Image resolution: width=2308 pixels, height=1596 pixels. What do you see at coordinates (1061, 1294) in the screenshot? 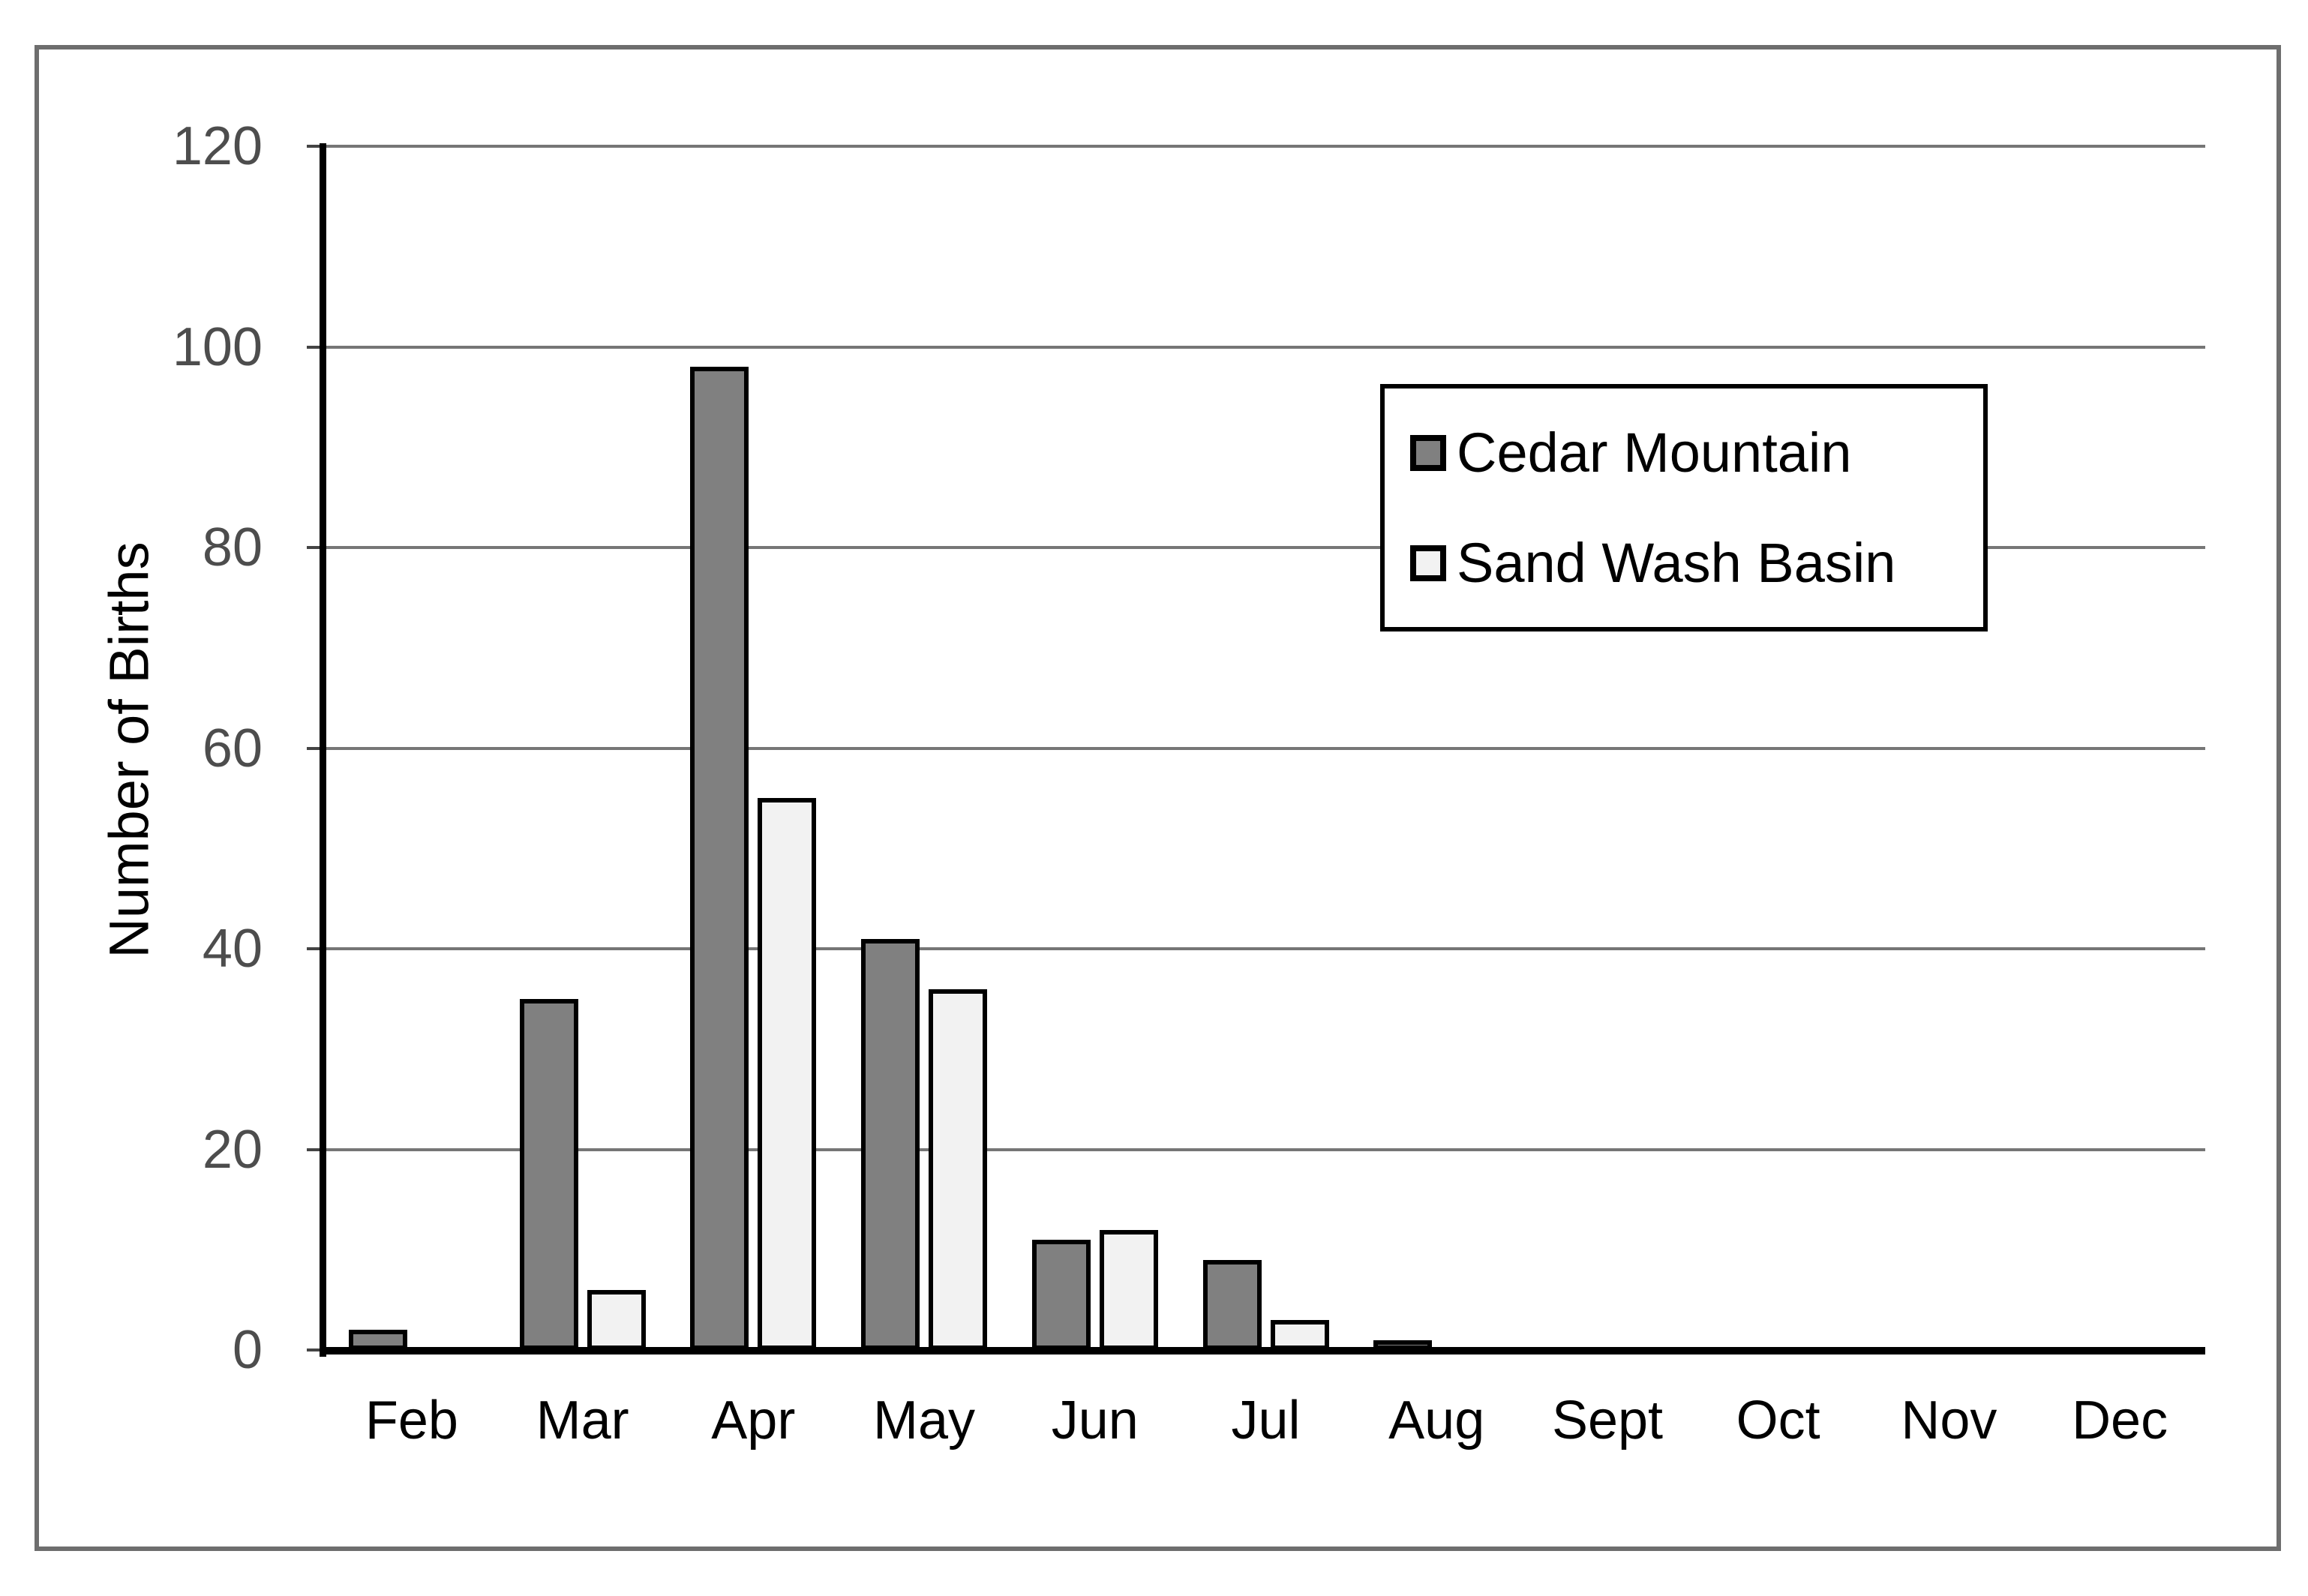
I see `bar-cedar-mountain-jun` at bounding box center [1061, 1294].